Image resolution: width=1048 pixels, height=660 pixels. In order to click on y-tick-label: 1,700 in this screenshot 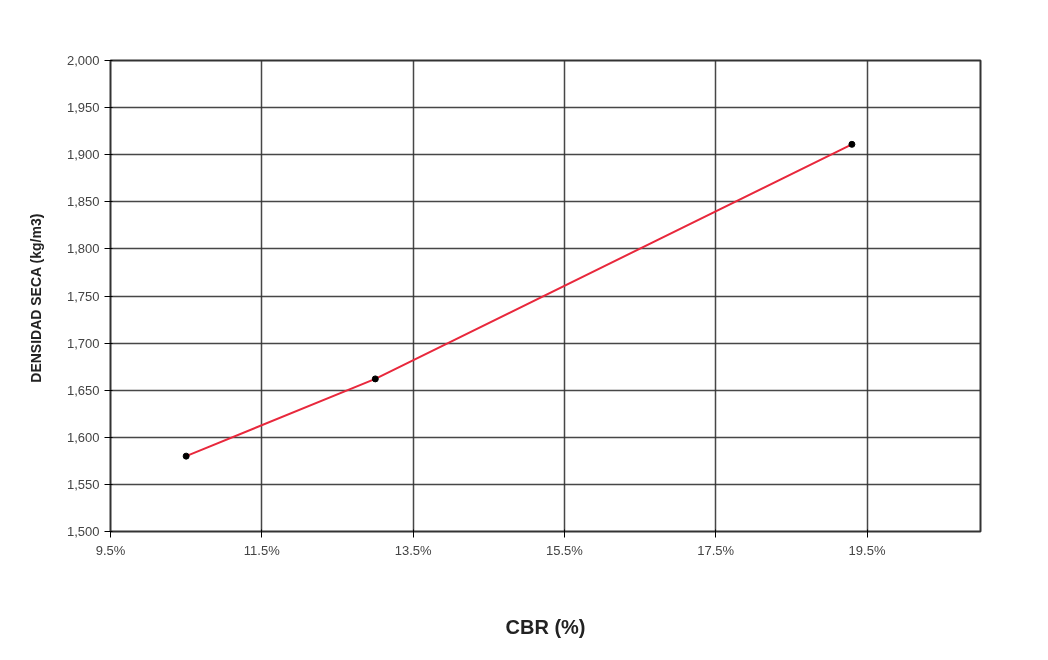, I will do `click(83, 343)`.